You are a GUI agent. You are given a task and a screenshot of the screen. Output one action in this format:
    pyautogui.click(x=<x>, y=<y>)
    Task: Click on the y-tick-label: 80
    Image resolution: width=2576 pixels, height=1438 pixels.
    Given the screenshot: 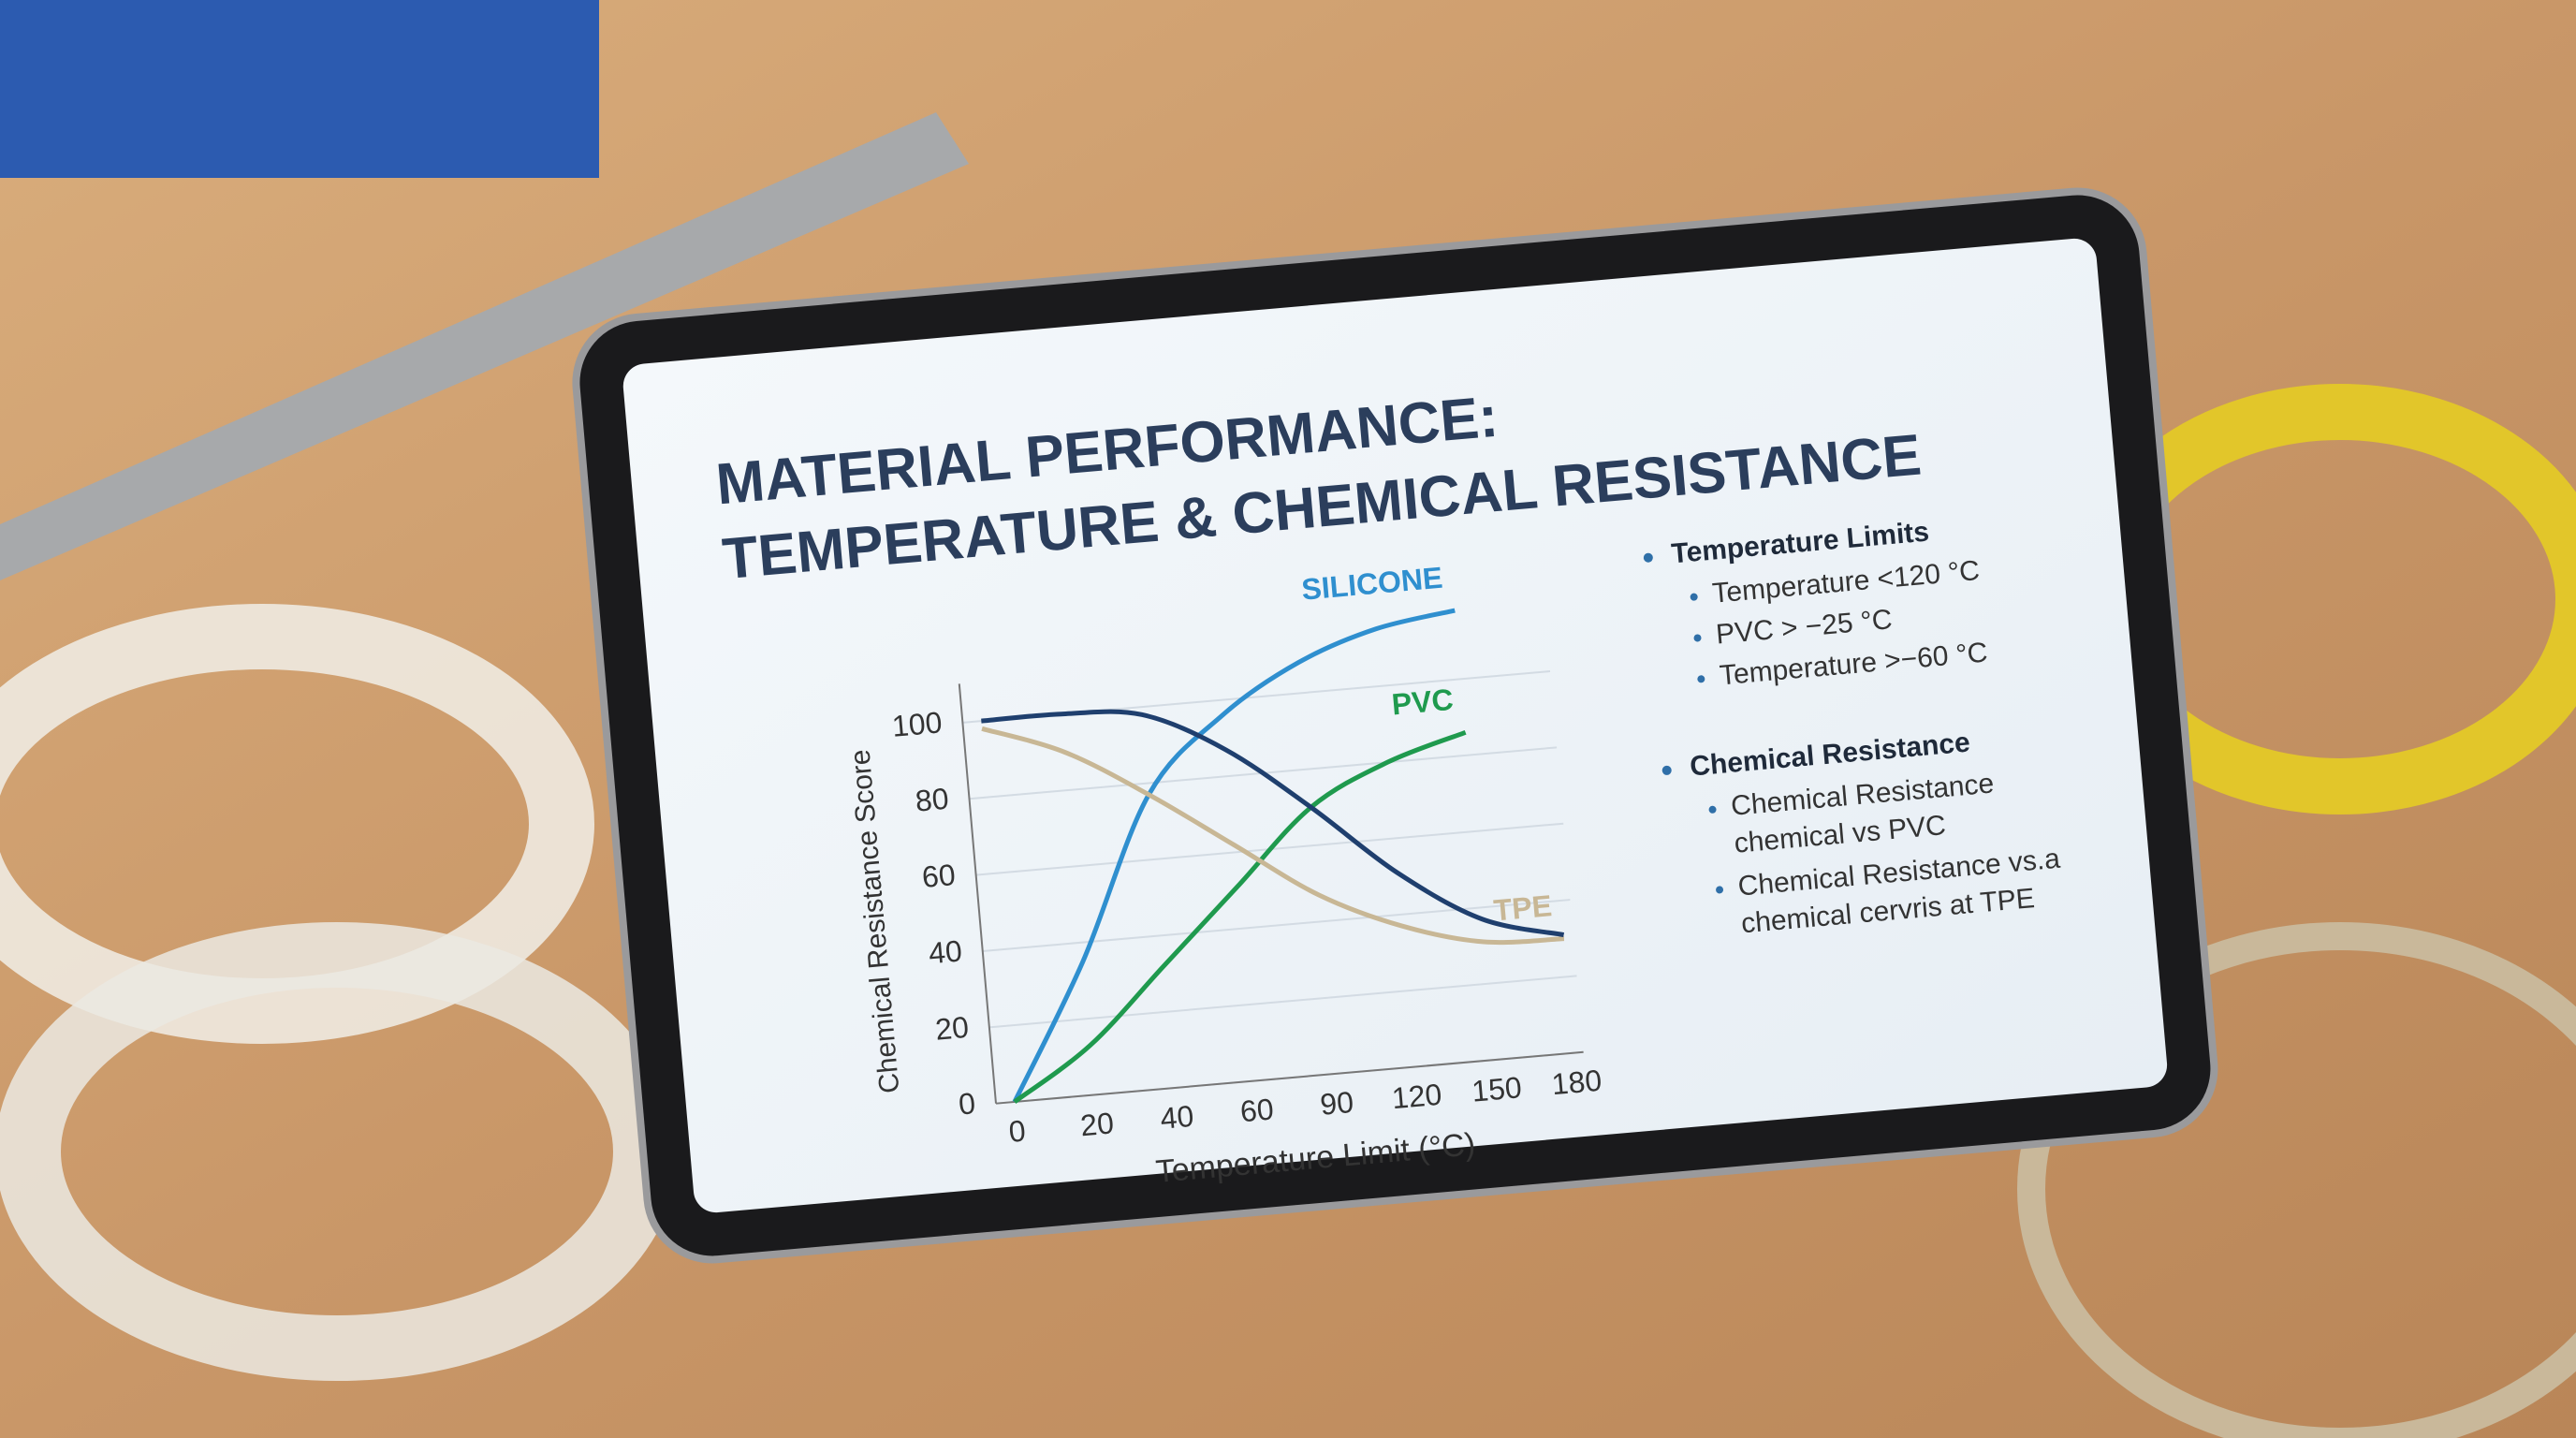 What is the action you would take?
    pyautogui.click(x=932, y=800)
    